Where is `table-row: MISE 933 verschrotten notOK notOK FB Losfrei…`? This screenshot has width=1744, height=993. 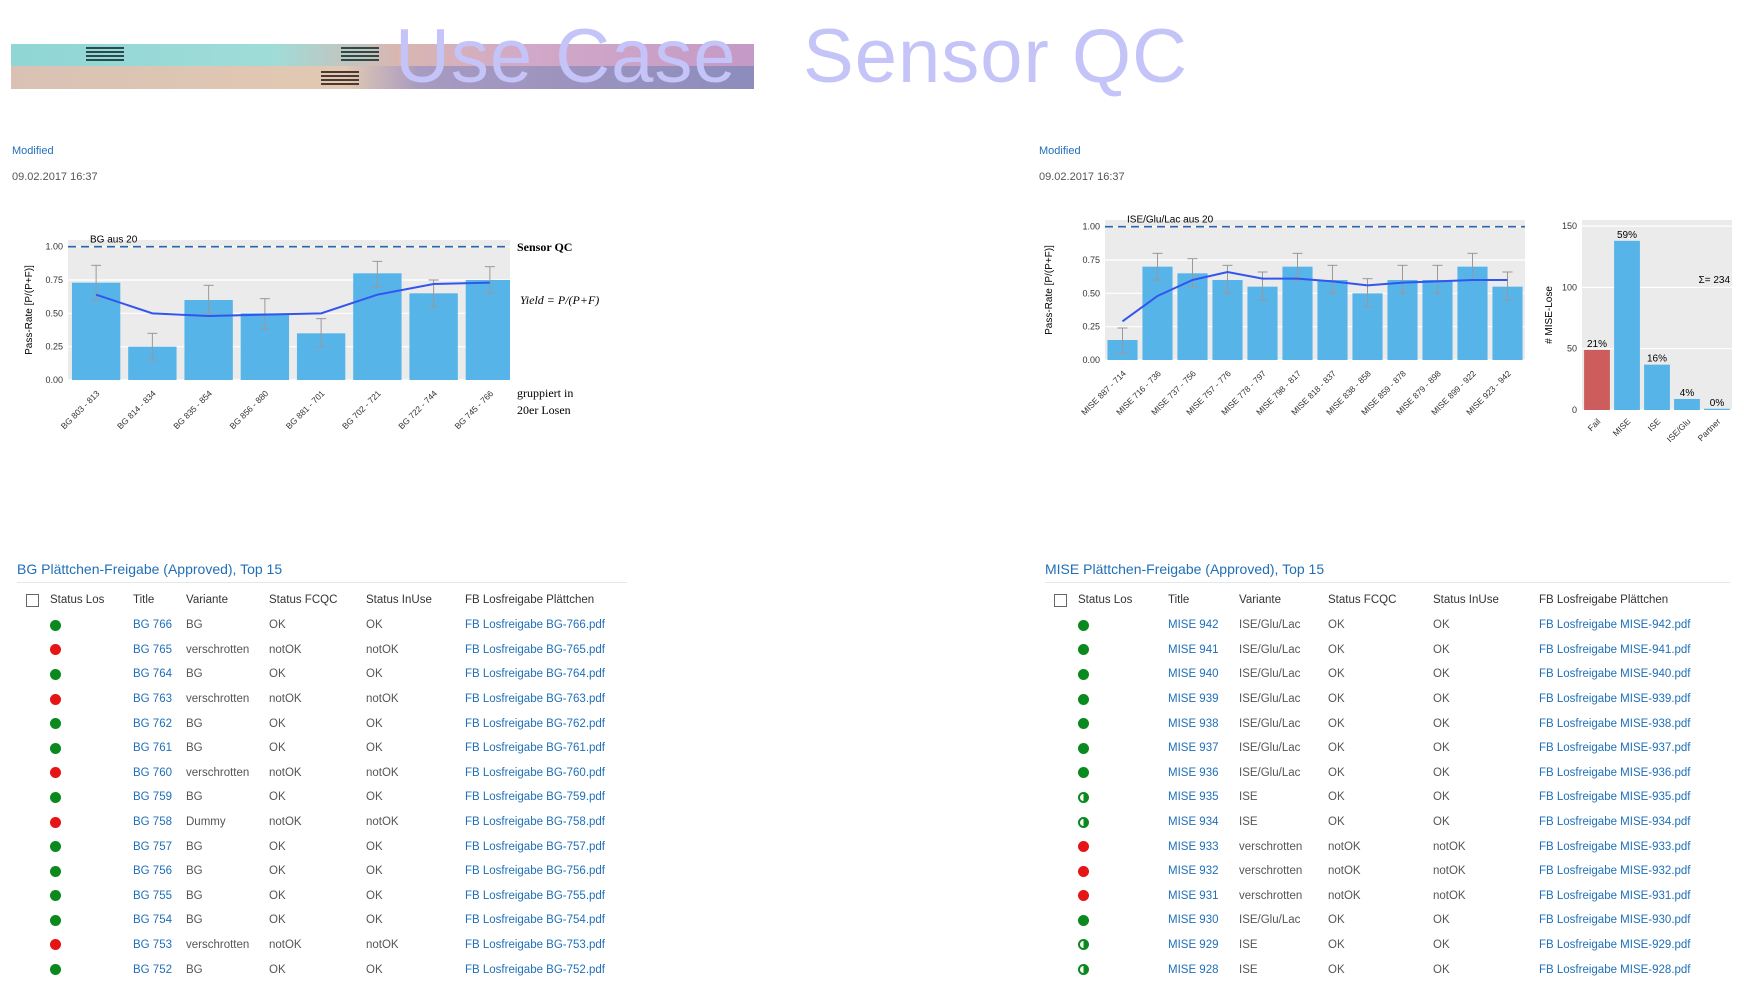
table-row: MISE 933 verschrotten notOK notOK FB Losfrei… is located at coordinates (1381, 846).